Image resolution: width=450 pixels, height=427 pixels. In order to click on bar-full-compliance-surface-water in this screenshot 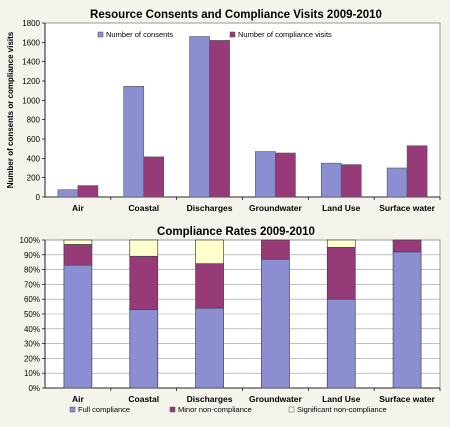, I will do `click(407, 320)`.